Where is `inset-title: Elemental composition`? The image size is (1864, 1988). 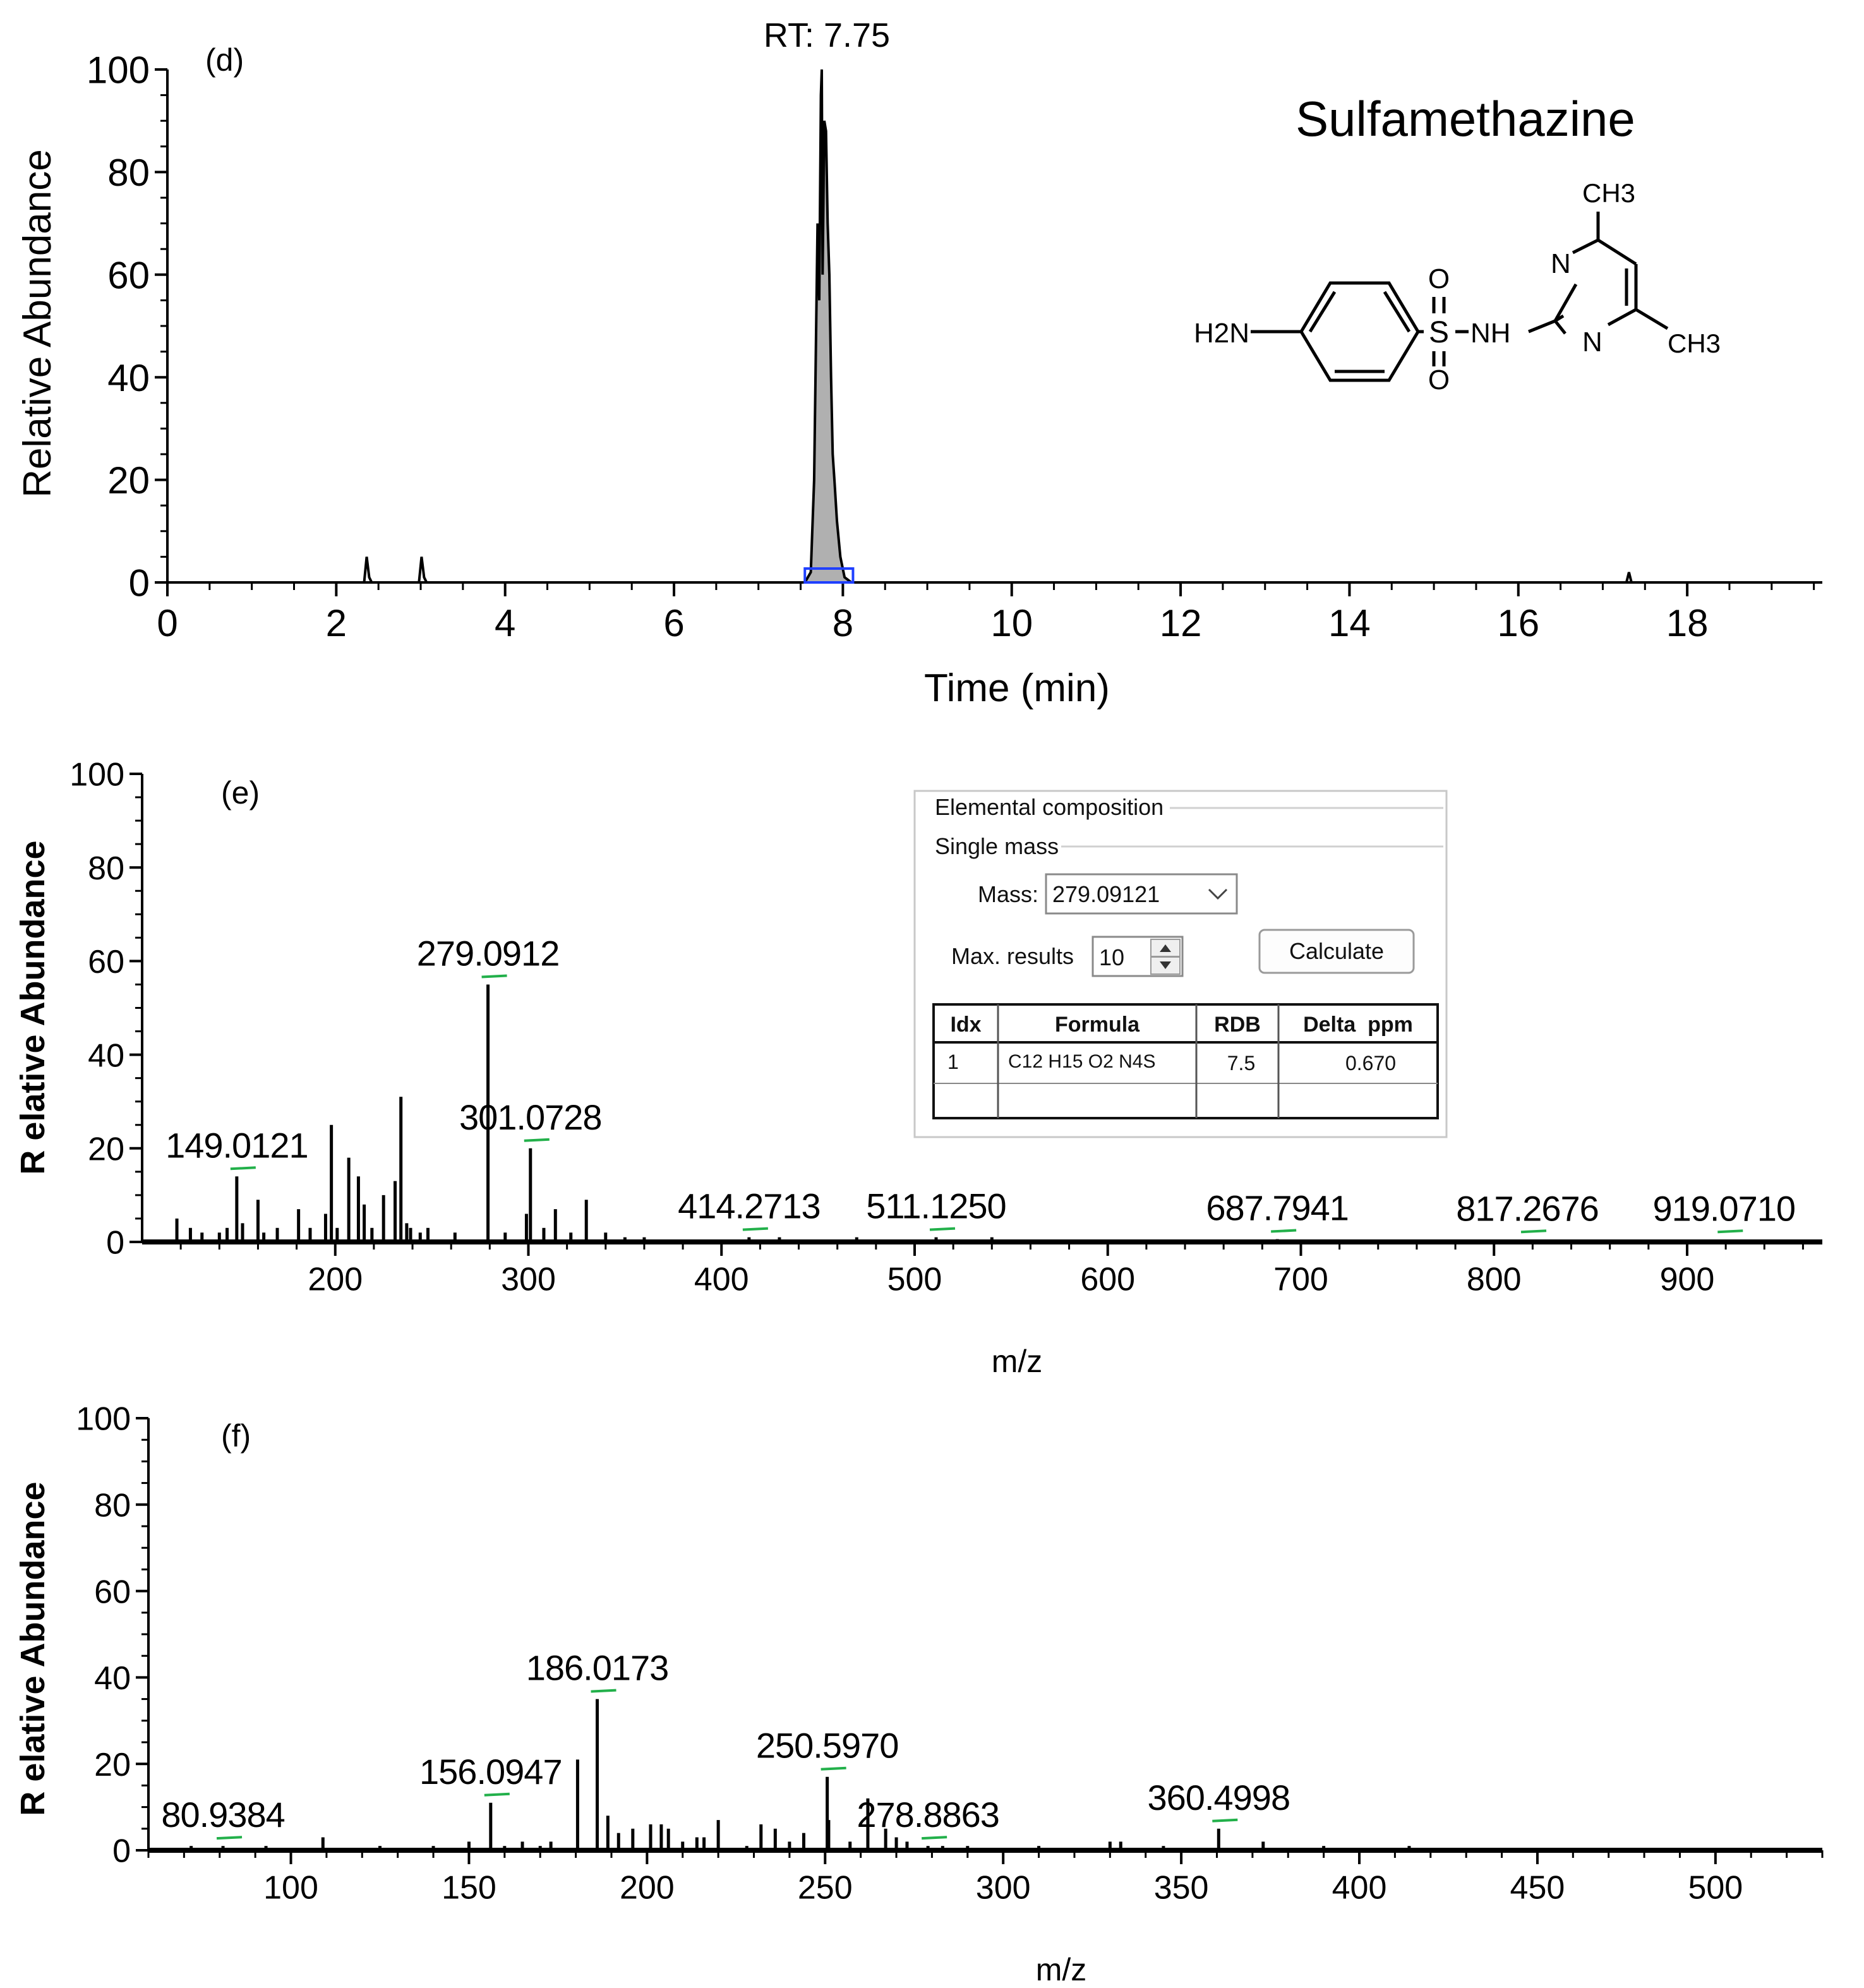
inset-title: Elemental composition is located at coordinates (1049, 807).